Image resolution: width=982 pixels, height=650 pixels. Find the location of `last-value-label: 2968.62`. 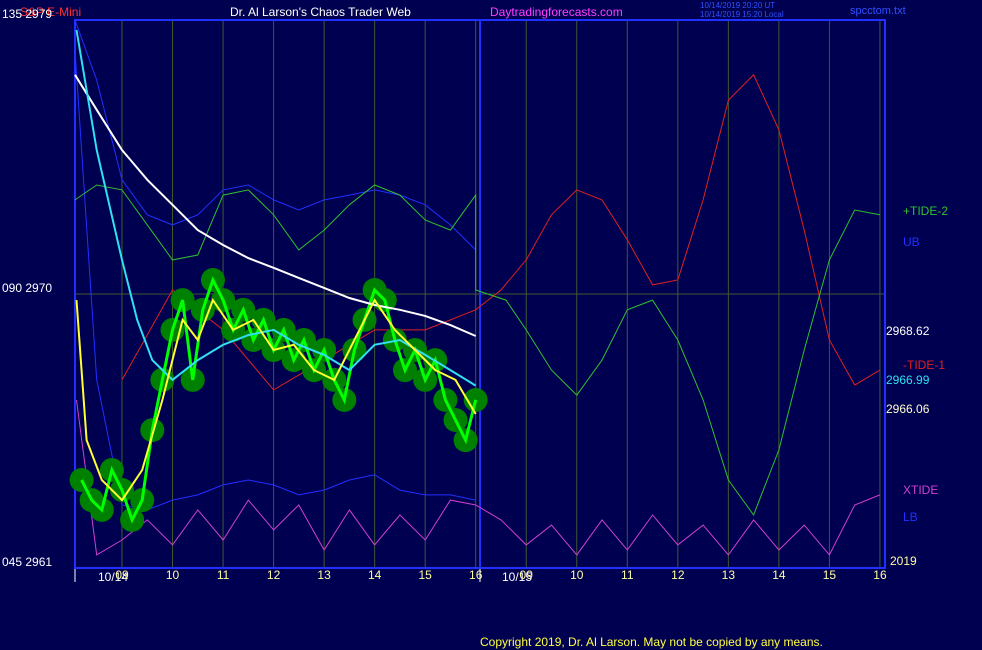

last-value-label: 2968.62 is located at coordinates (908, 331).